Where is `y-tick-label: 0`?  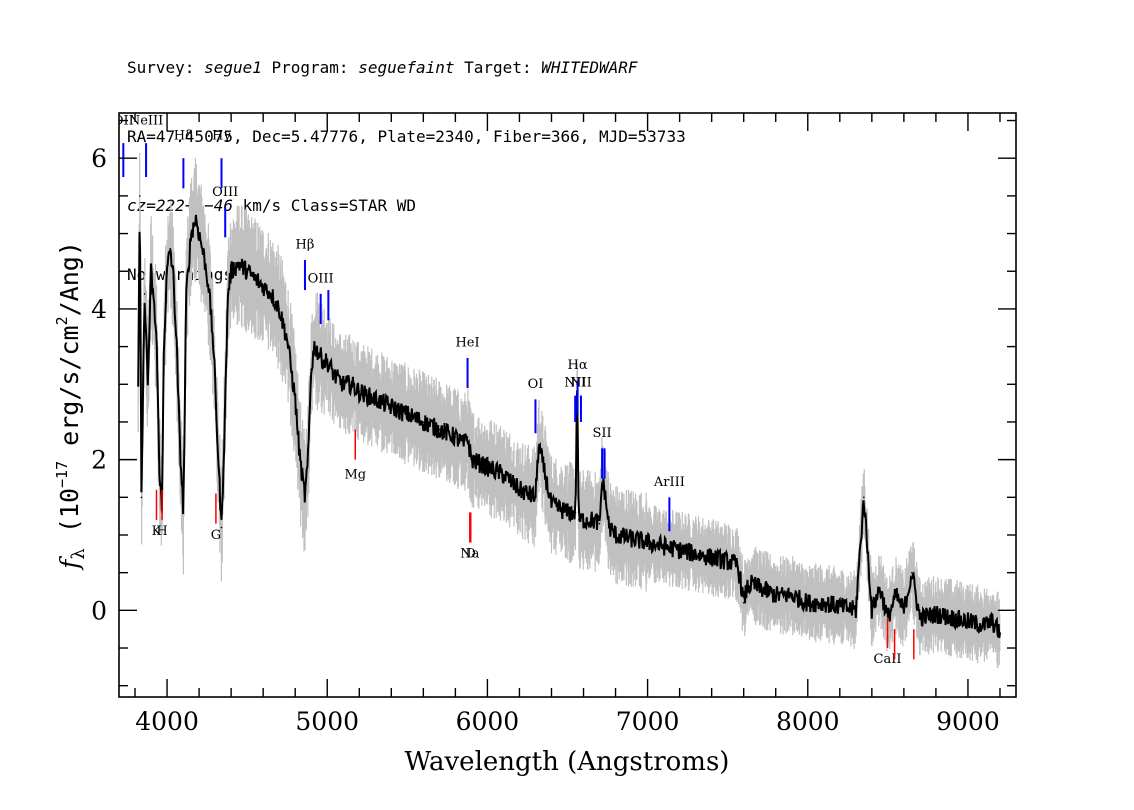 y-tick-label: 0 is located at coordinates (99, 610).